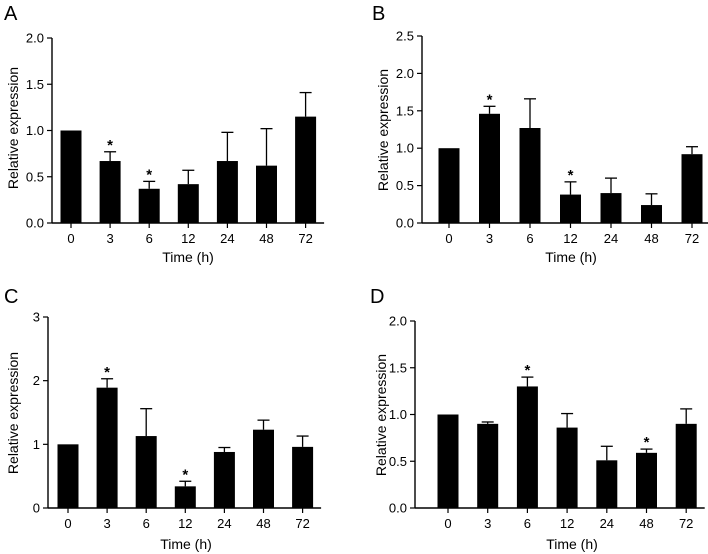 This screenshot has height=554, width=708. I want to click on panel-b-x-tick-label: 72, so click(692, 238).